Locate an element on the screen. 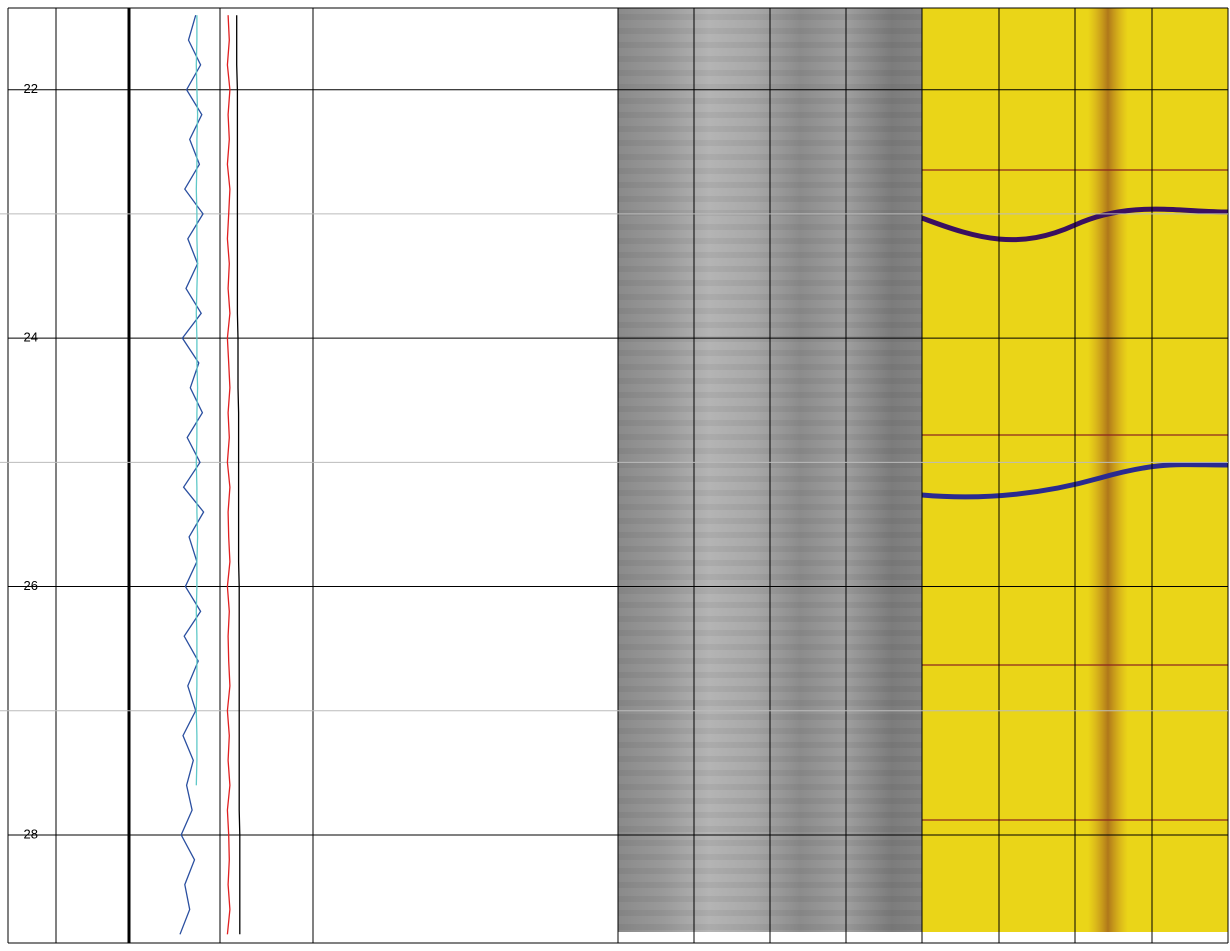  y-tick-label: 24 is located at coordinates (31, 337).